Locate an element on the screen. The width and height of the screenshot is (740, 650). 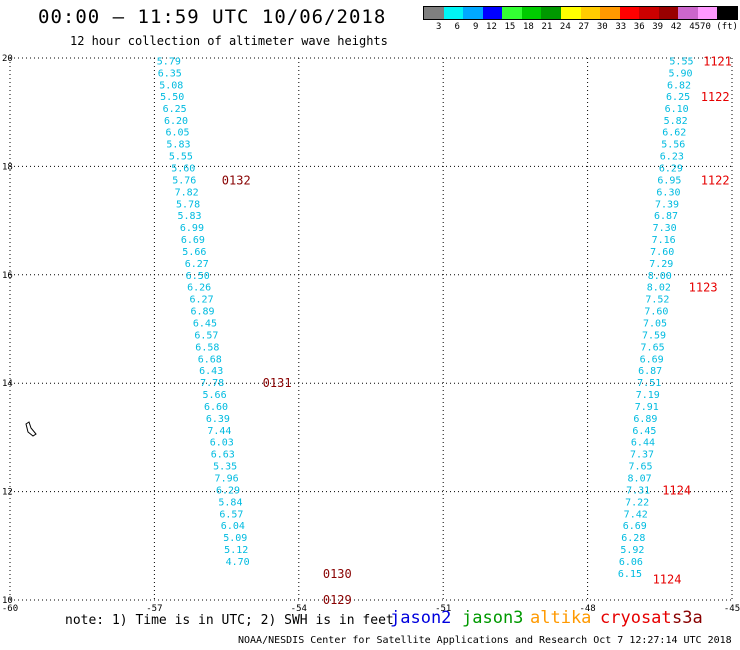
wave-height-label: 6.30 is located at coordinates (668, 192).